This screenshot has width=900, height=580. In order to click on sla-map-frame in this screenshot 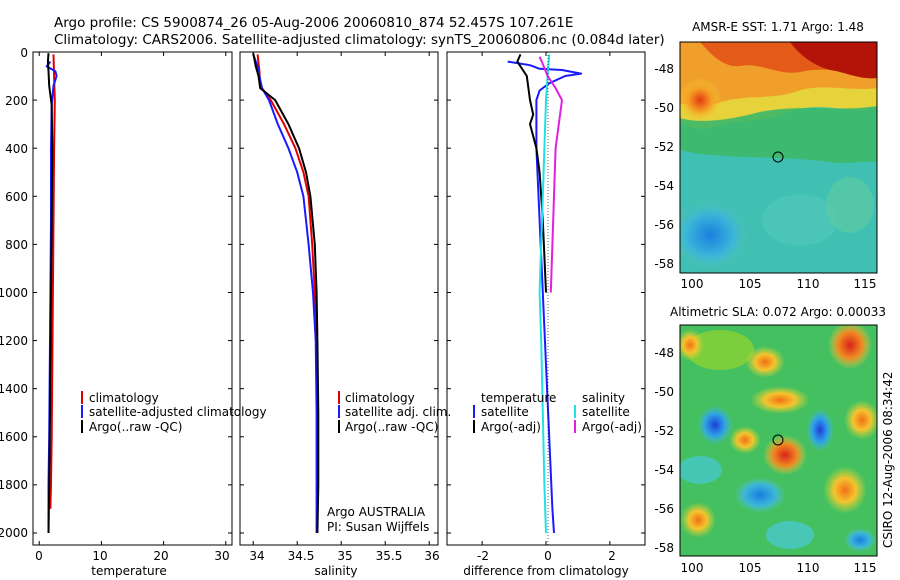, I will do `click(778, 440)`.